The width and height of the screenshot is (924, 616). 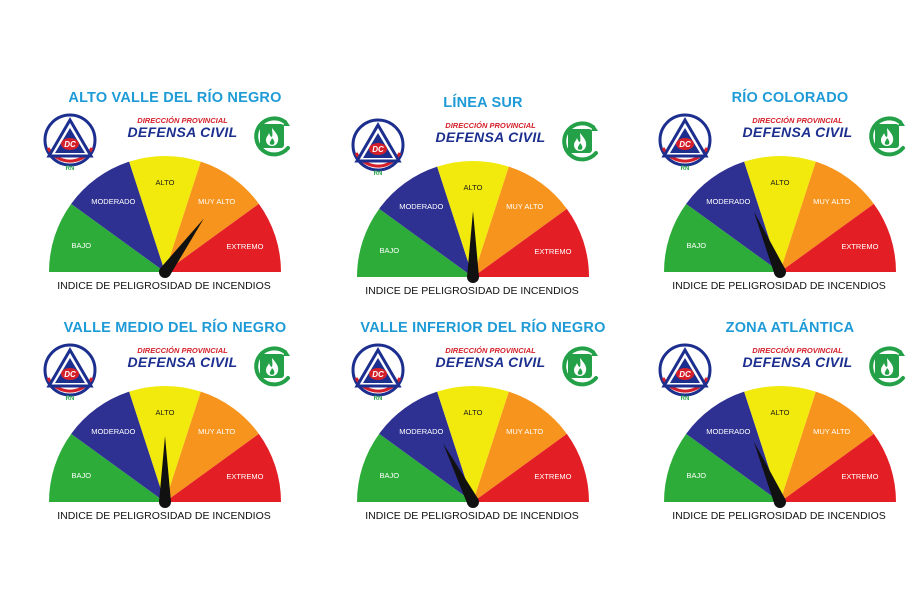 What do you see at coordinates (790, 98) in the screenshot?
I see `region-title: RÍO COLORADO` at bounding box center [790, 98].